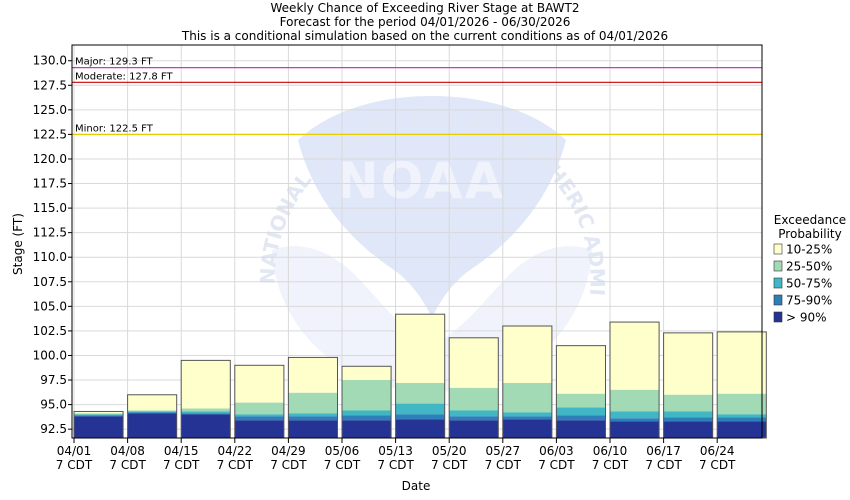  What do you see at coordinates (809, 250) in the screenshot?
I see `legend-label-0: 10-25%` at bounding box center [809, 250].